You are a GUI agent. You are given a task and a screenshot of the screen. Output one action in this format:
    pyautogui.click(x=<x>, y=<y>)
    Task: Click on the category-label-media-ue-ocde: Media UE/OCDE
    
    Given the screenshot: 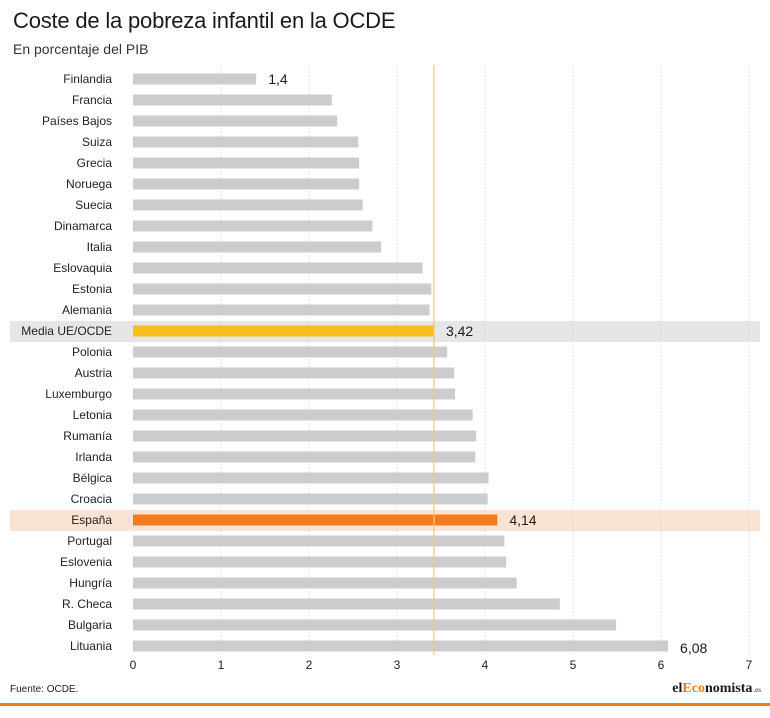 What is the action you would take?
    pyautogui.click(x=66, y=331)
    